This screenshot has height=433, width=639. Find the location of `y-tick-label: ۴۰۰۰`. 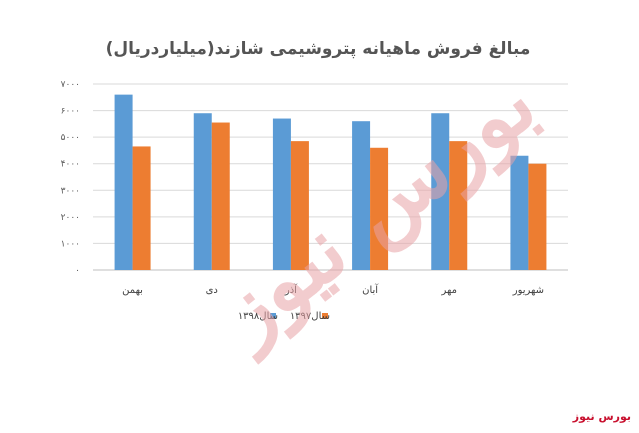

y-tick-label: ۴۰۰۰ is located at coordinates (70, 165).